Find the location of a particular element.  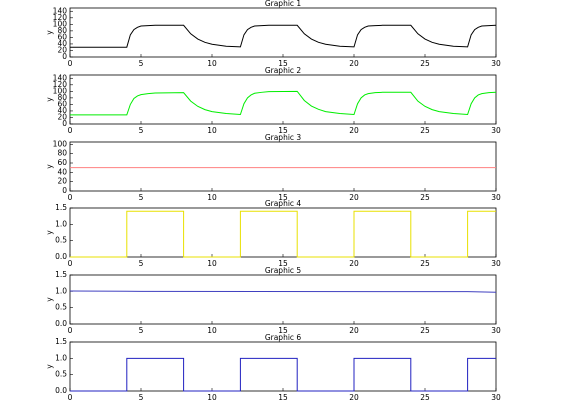

chart-title: Graphic 5 is located at coordinates (283, 270).